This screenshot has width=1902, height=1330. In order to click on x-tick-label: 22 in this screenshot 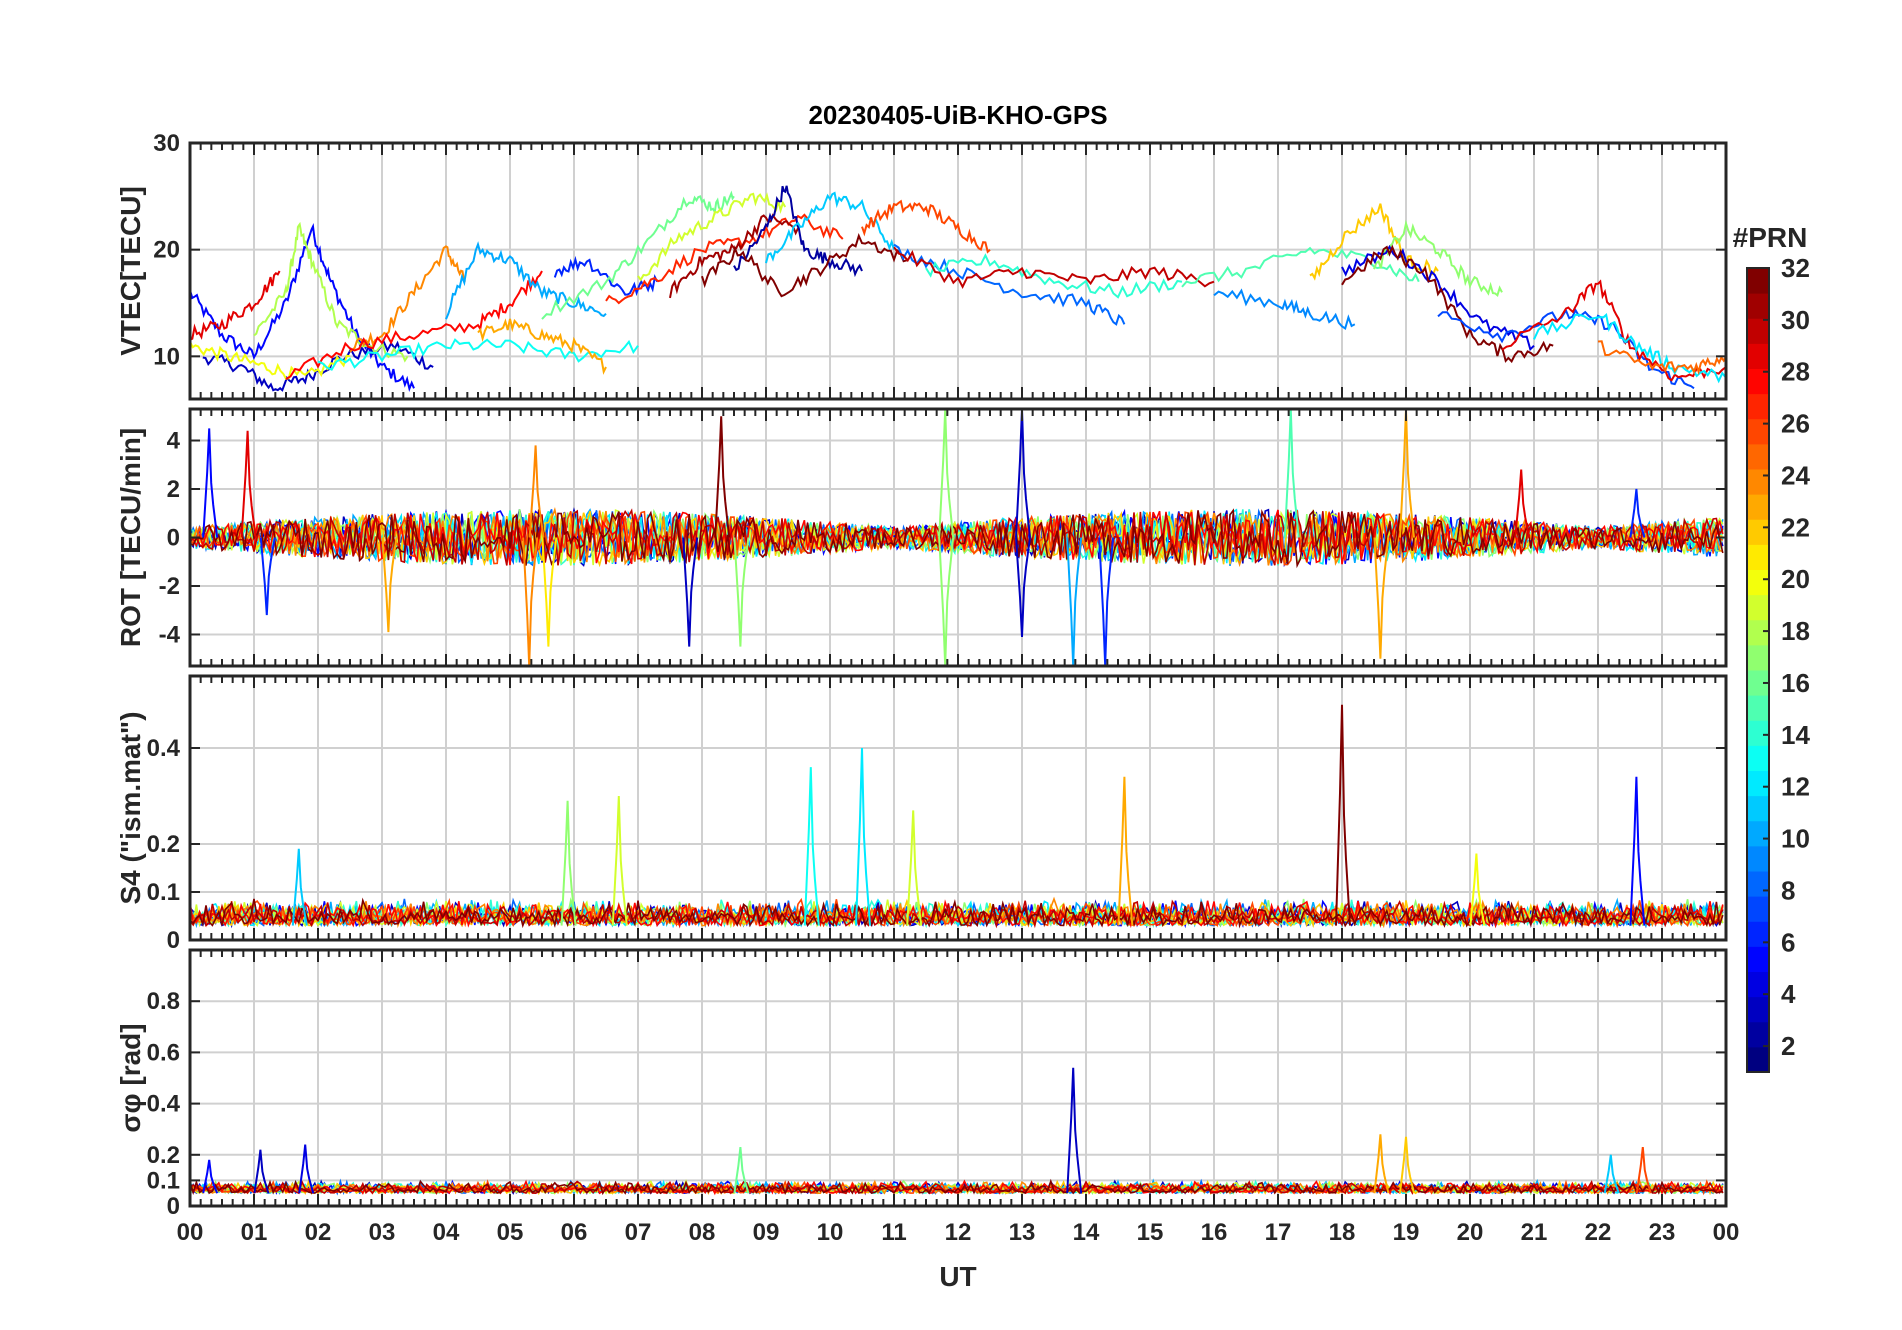, I will do `click(1598, 1232)`.